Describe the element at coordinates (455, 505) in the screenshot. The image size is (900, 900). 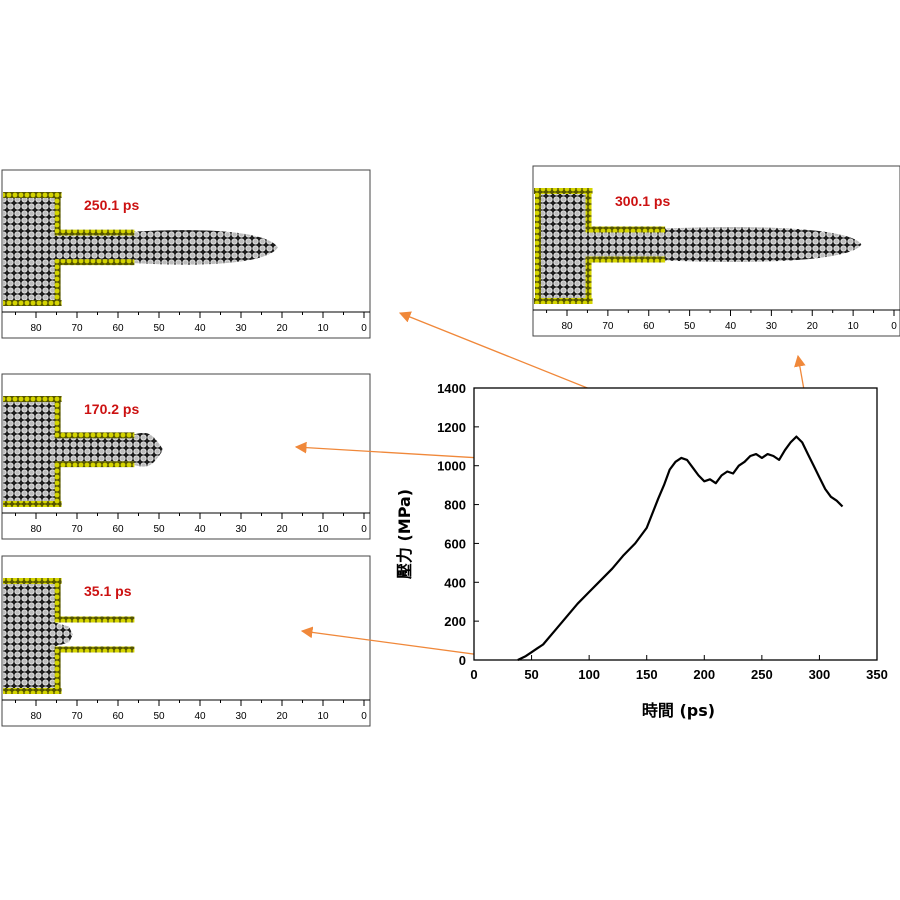
I see `y-tick-label: 800` at that location.